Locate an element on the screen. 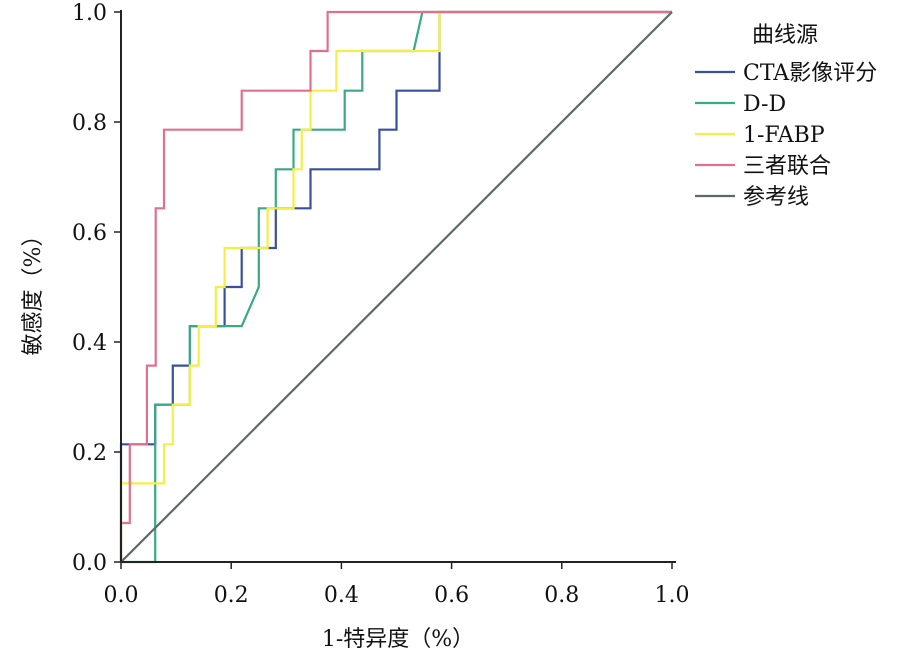 This screenshot has height=671, width=916. x-axis-title: 1-特异度（%） is located at coordinates (398, 639).